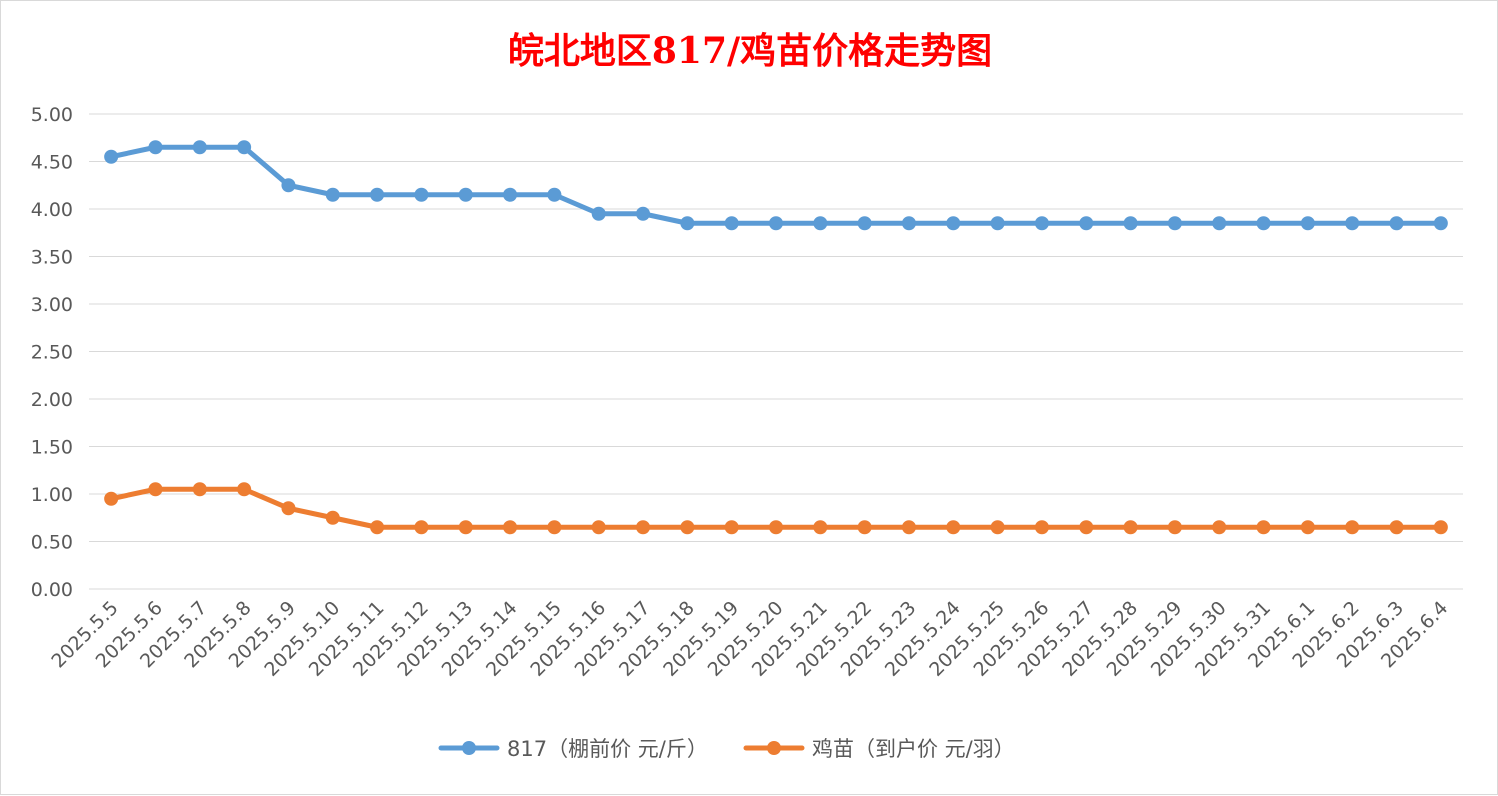  I want to click on legend-label: 鸡苗（到户价 元/羽）, so click(913, 749).